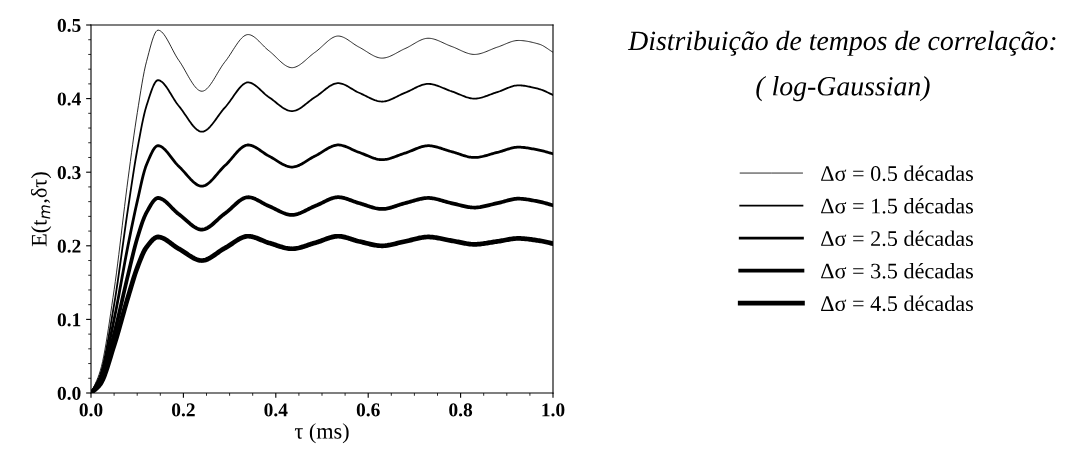 Image resolution: width=1067 pixels, height=454 pixels. What do you see at coordinates (69, 25) in the screenshot?
I see `y-tick-label: 0.5` at bounding box center [69, 25].